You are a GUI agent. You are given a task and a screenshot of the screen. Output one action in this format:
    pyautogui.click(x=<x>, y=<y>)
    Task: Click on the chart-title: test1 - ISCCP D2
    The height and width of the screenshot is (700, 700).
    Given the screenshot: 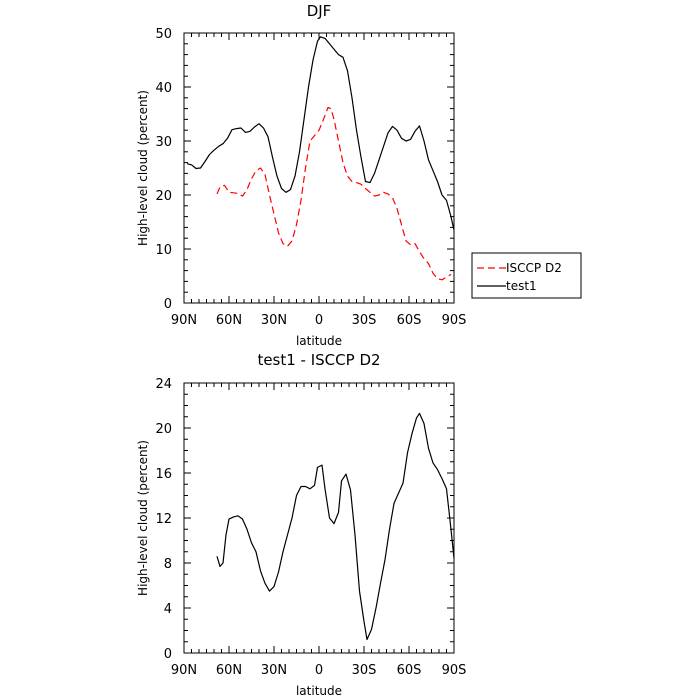 What is the action you would take?
    pyautogui.click(x=318, y=360)
    